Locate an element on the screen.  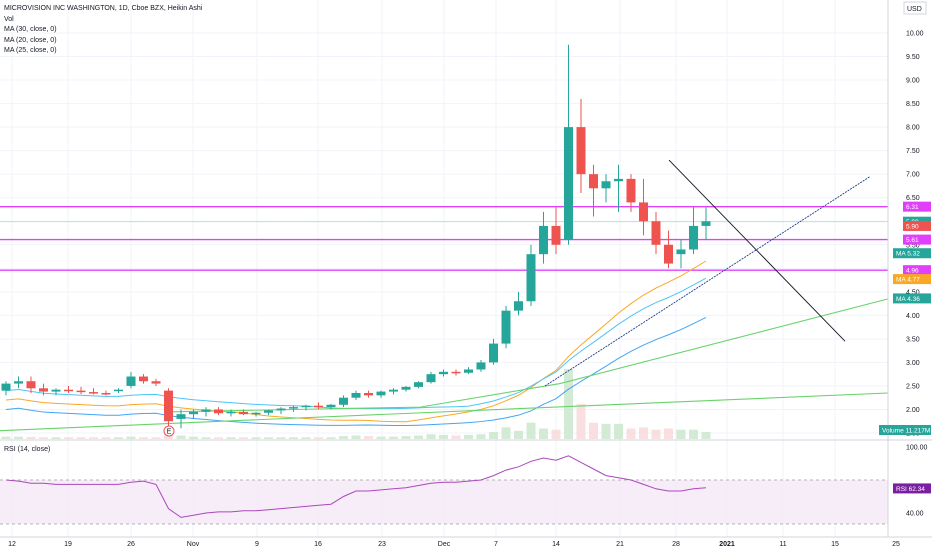
price-tick-label: 8.50 is located at coordinates (913, 104).